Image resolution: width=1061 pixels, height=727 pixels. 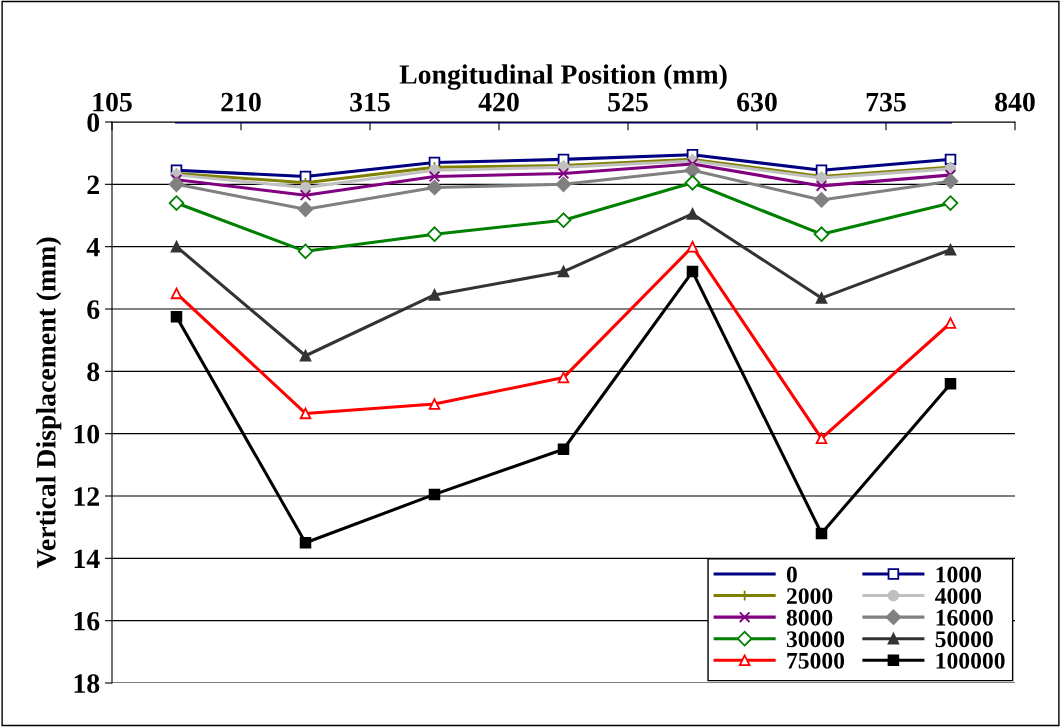 What do you see at coordinates (87, 621) in the screenshot?
I see `y-tick-label: 16` at bounding box center [87, 621].